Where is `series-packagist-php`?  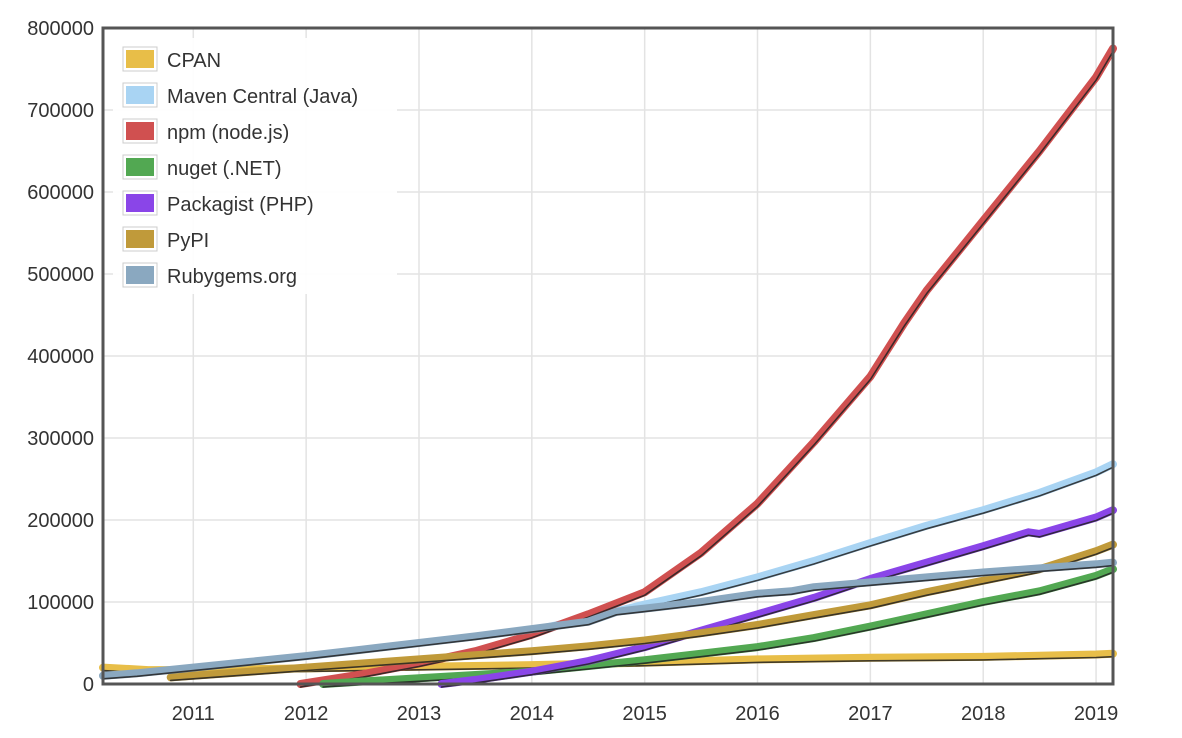 series-packagist-php is located at coordinates (777, 597).